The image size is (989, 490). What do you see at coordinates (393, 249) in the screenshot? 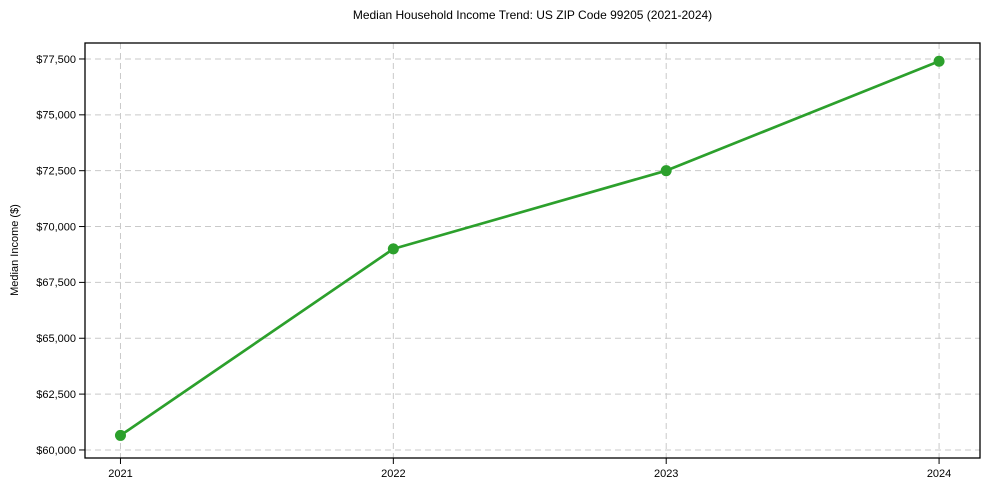
I see `data-point-2022` at bounding box center [393, 249].